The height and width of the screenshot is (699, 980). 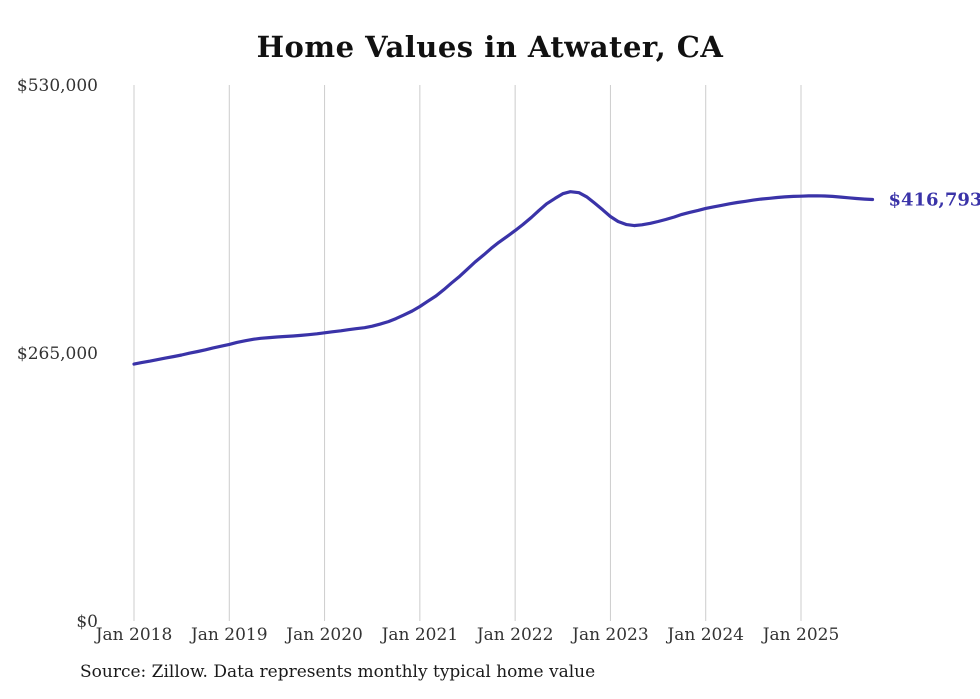 I want to click on x-tick-label: Jan 2020, so click(x=323, y=635).